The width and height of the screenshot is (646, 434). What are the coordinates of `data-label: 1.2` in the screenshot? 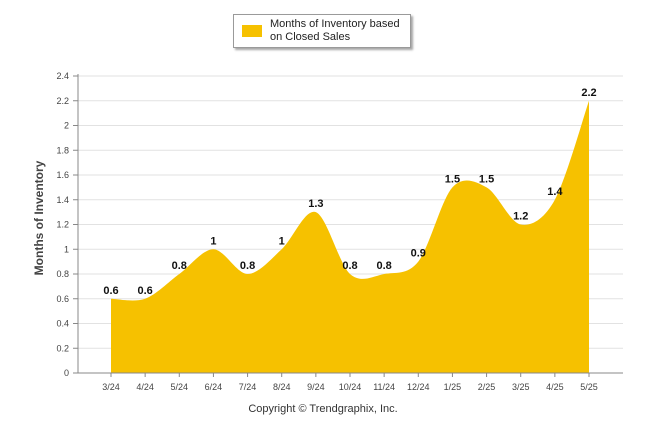 It's located at (520, 217).